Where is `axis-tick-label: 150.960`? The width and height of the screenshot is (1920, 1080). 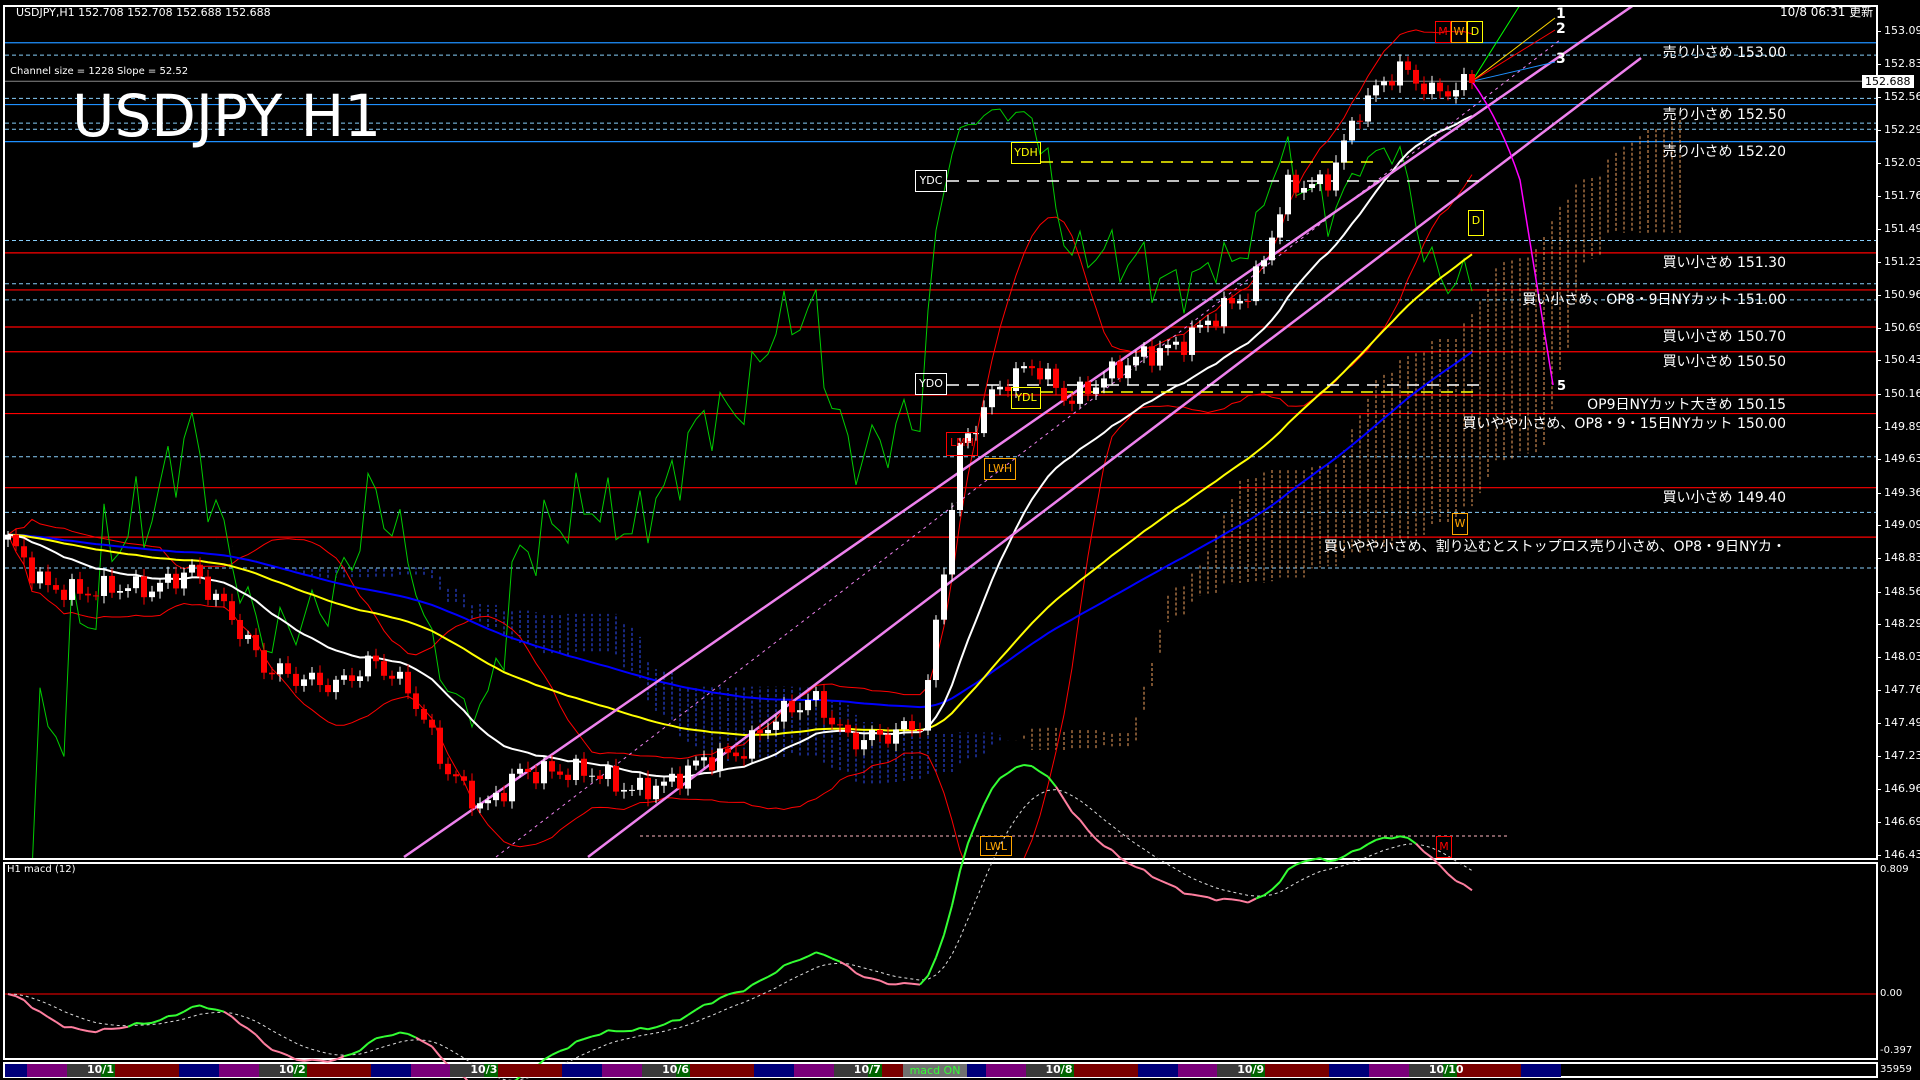
axis-tick-label: 150.960 is located at coordinates (1902, 294).